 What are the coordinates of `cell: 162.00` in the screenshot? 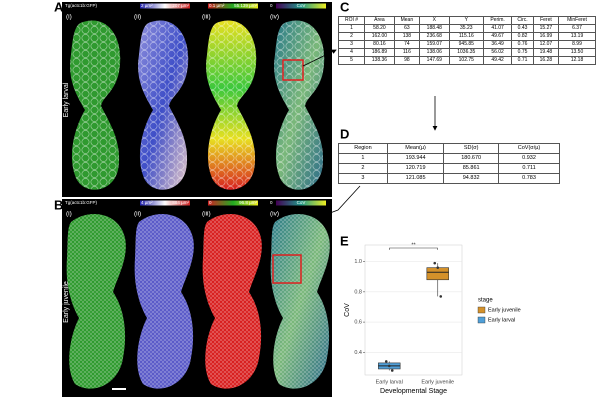 It's located at (379, 36).